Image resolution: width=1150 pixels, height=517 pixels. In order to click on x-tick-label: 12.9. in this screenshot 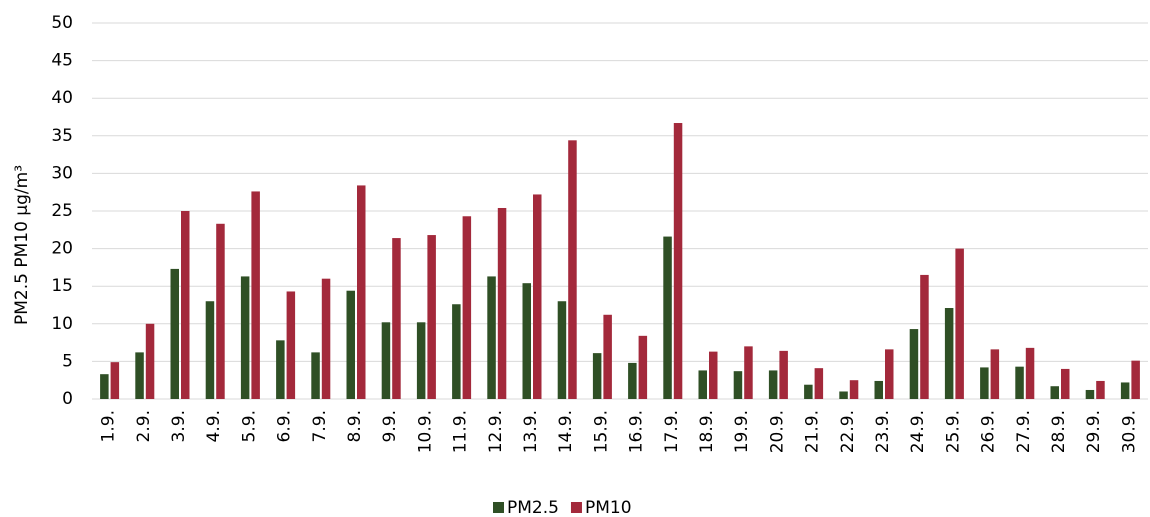, I will do `click(496, 431)`.